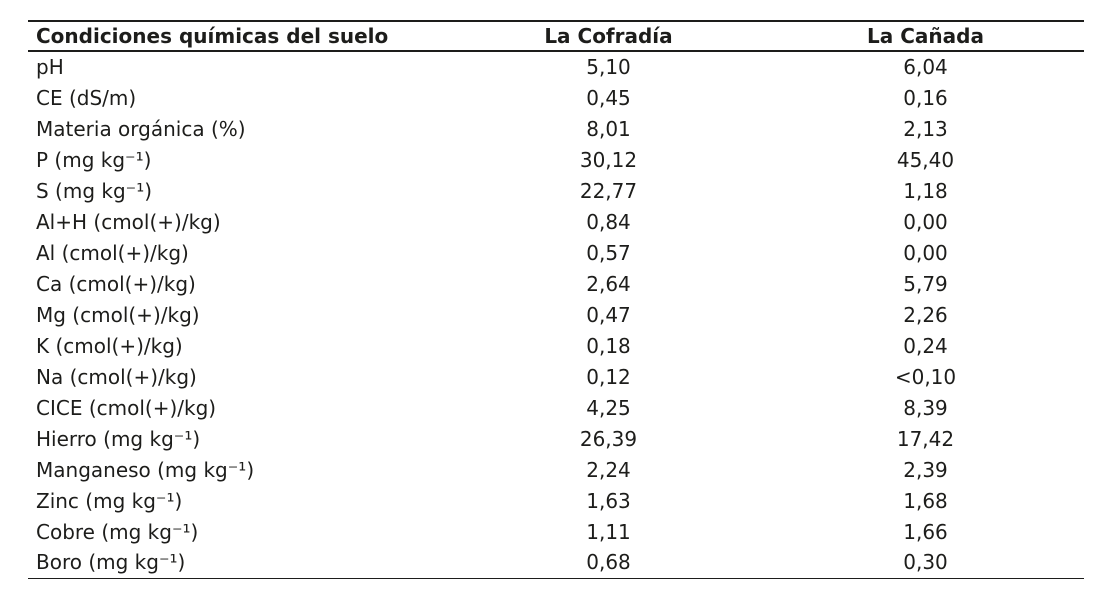 The width and height of the screenshot is (1102, 603). Describe the element at coordinates (925, 469) in the screenshot. I see `value-canada: 2,39` at that location.